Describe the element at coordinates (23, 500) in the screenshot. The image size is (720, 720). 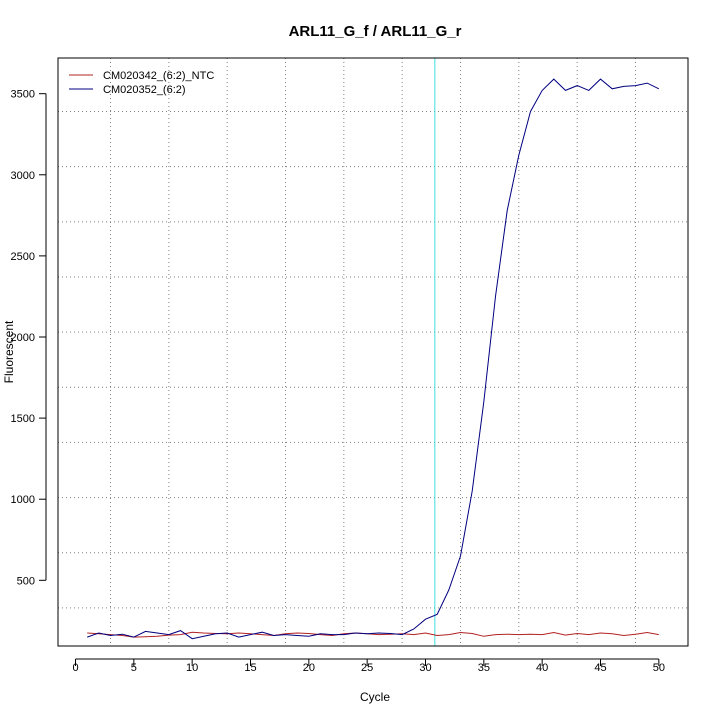
I see `y-tick-label: 1000` at that location.